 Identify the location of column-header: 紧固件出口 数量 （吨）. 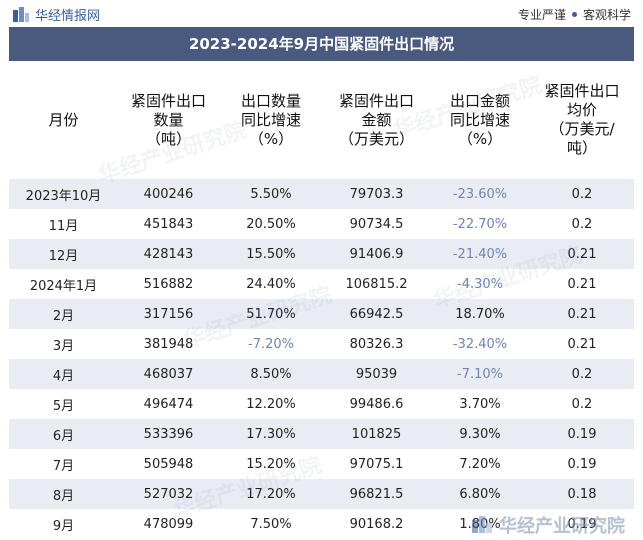
(168, 120).